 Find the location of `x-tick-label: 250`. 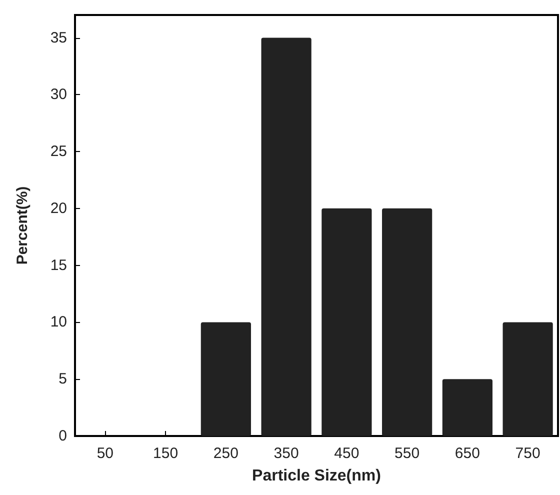

x-tick-label: 250 is located at coordinates (225, 453).